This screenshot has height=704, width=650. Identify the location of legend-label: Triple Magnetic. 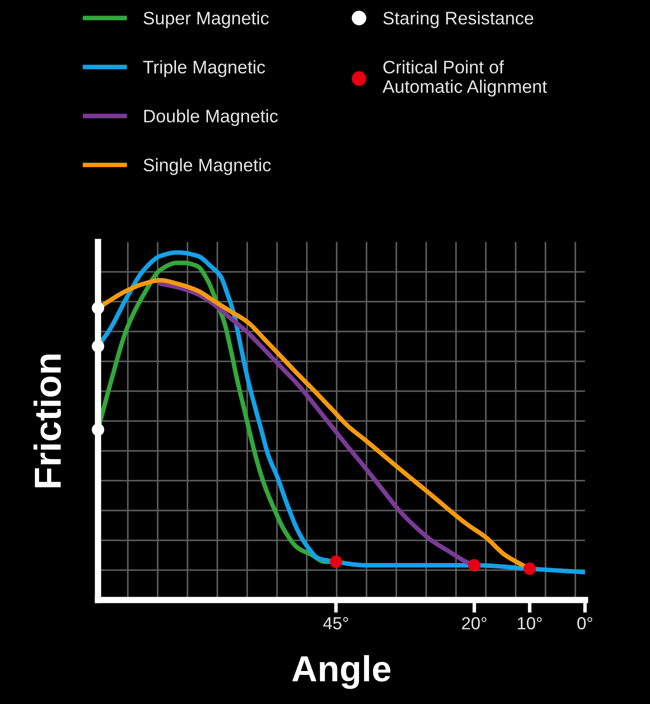
(204, 69).